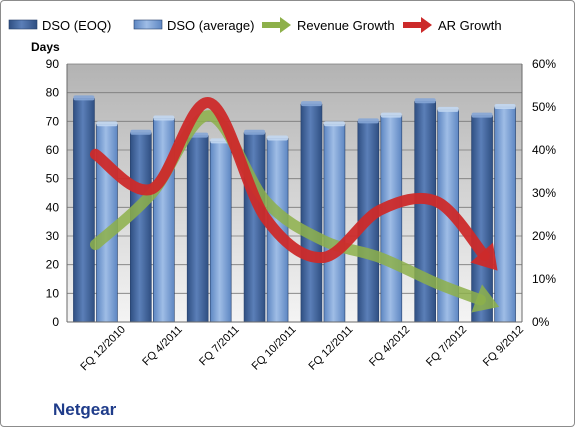 The width and height of the screenshot is (575, 427). I want to click on y-axis-title: Days, so click(45, 47).